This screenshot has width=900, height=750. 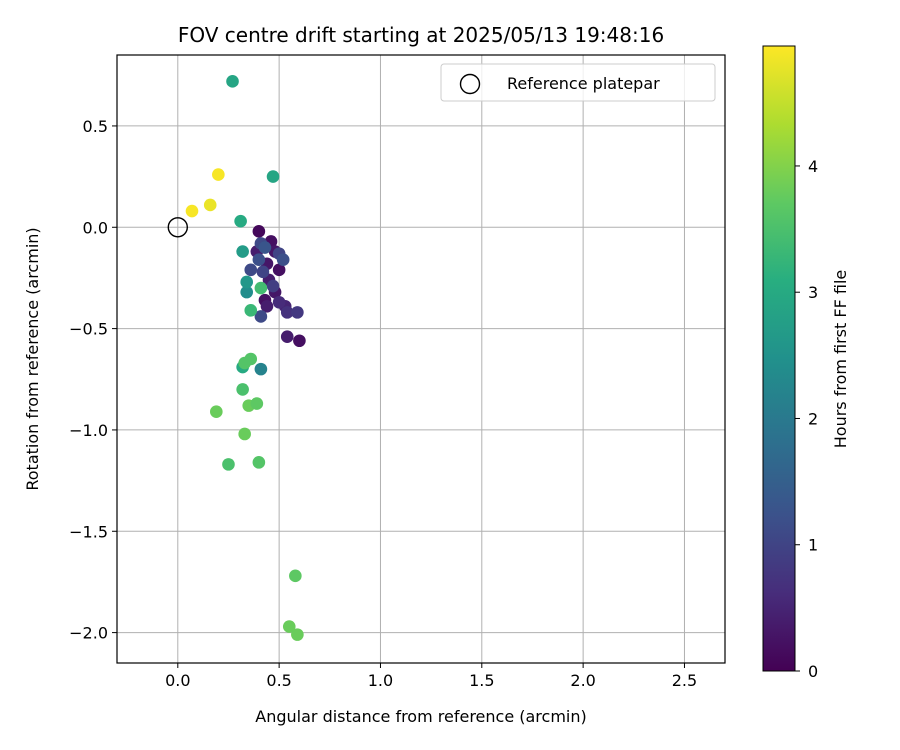 I want to click on data-points, so click(x=245, y=358).